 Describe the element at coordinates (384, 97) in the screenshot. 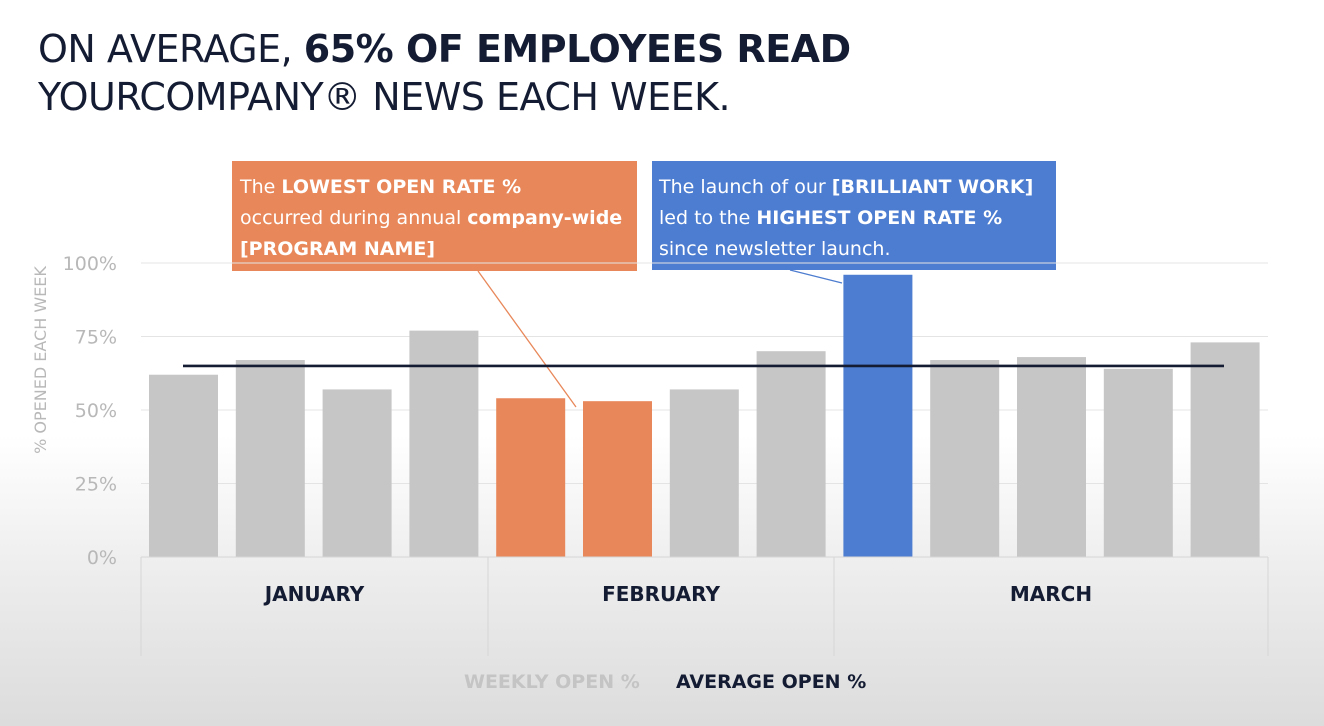

I see `title-line-2: YOURCOMPANY® NEWS EACH WEEK.` at that location.